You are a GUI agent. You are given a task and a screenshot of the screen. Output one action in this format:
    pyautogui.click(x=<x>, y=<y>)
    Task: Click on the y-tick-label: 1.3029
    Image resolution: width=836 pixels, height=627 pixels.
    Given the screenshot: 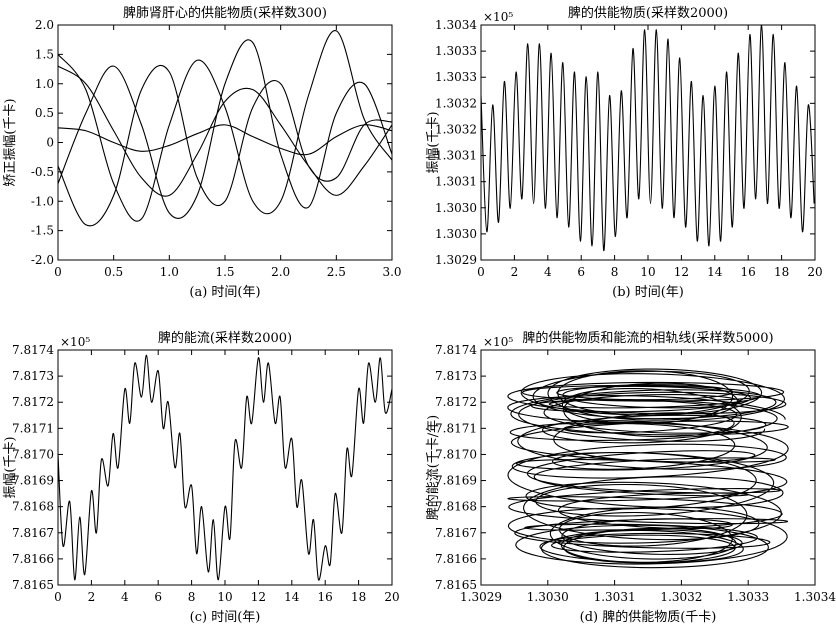 What is the action you would take?
    pyautogui.click(x=456, y=260)
    